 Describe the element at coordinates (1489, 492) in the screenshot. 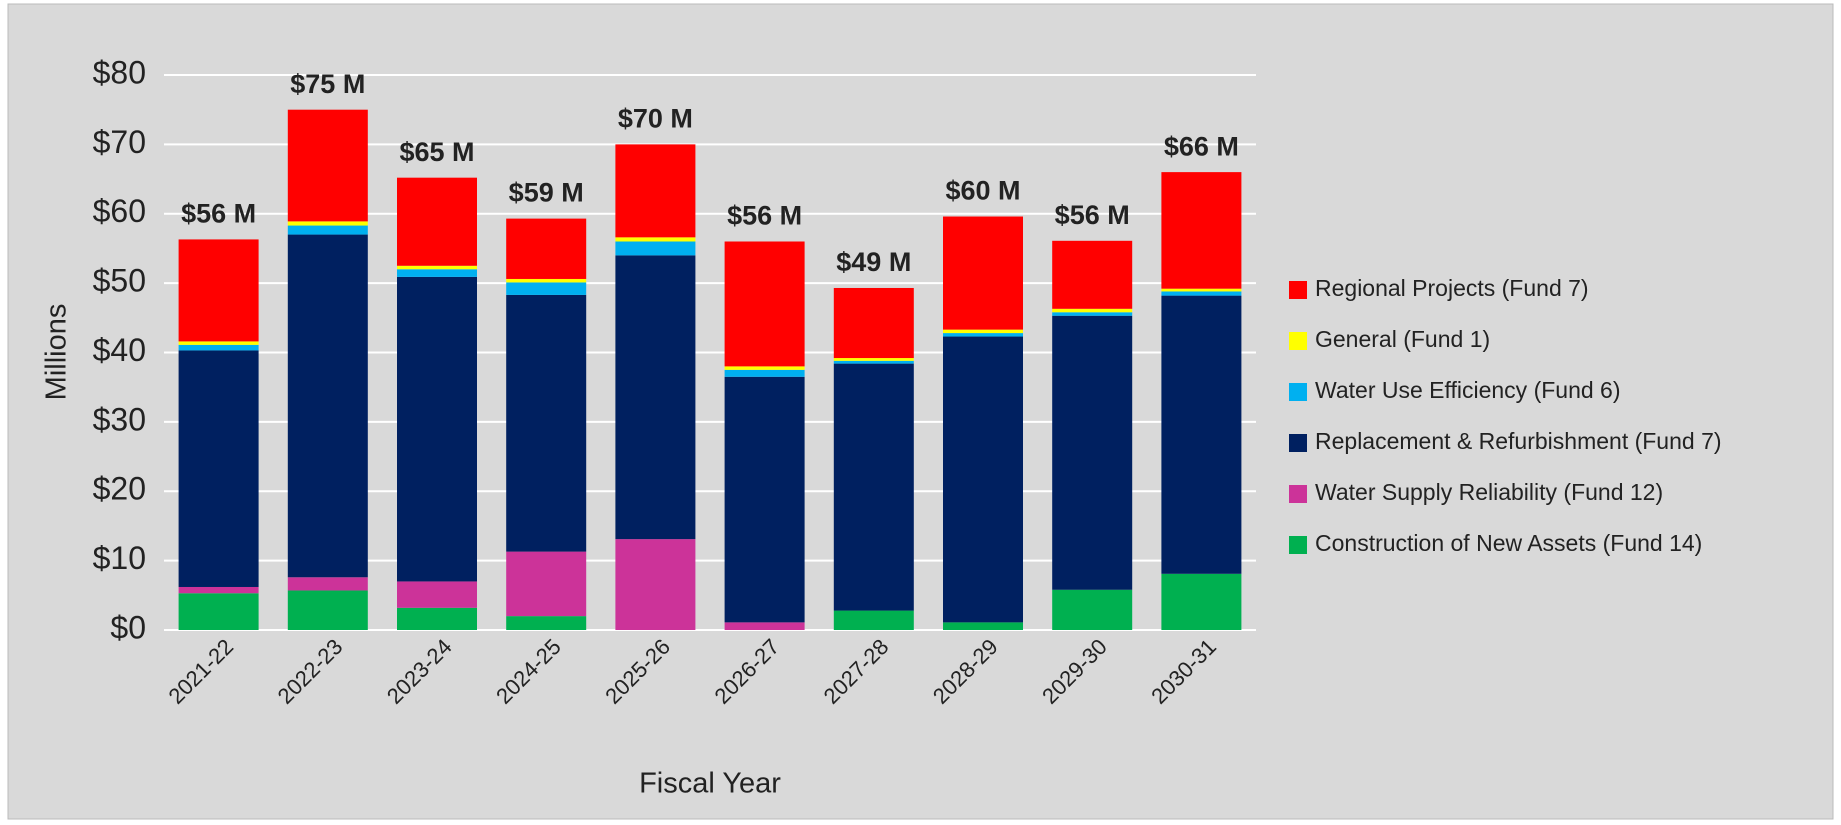

I see `legend-label: Water Supply Reliability (Fund 12)` at that location.